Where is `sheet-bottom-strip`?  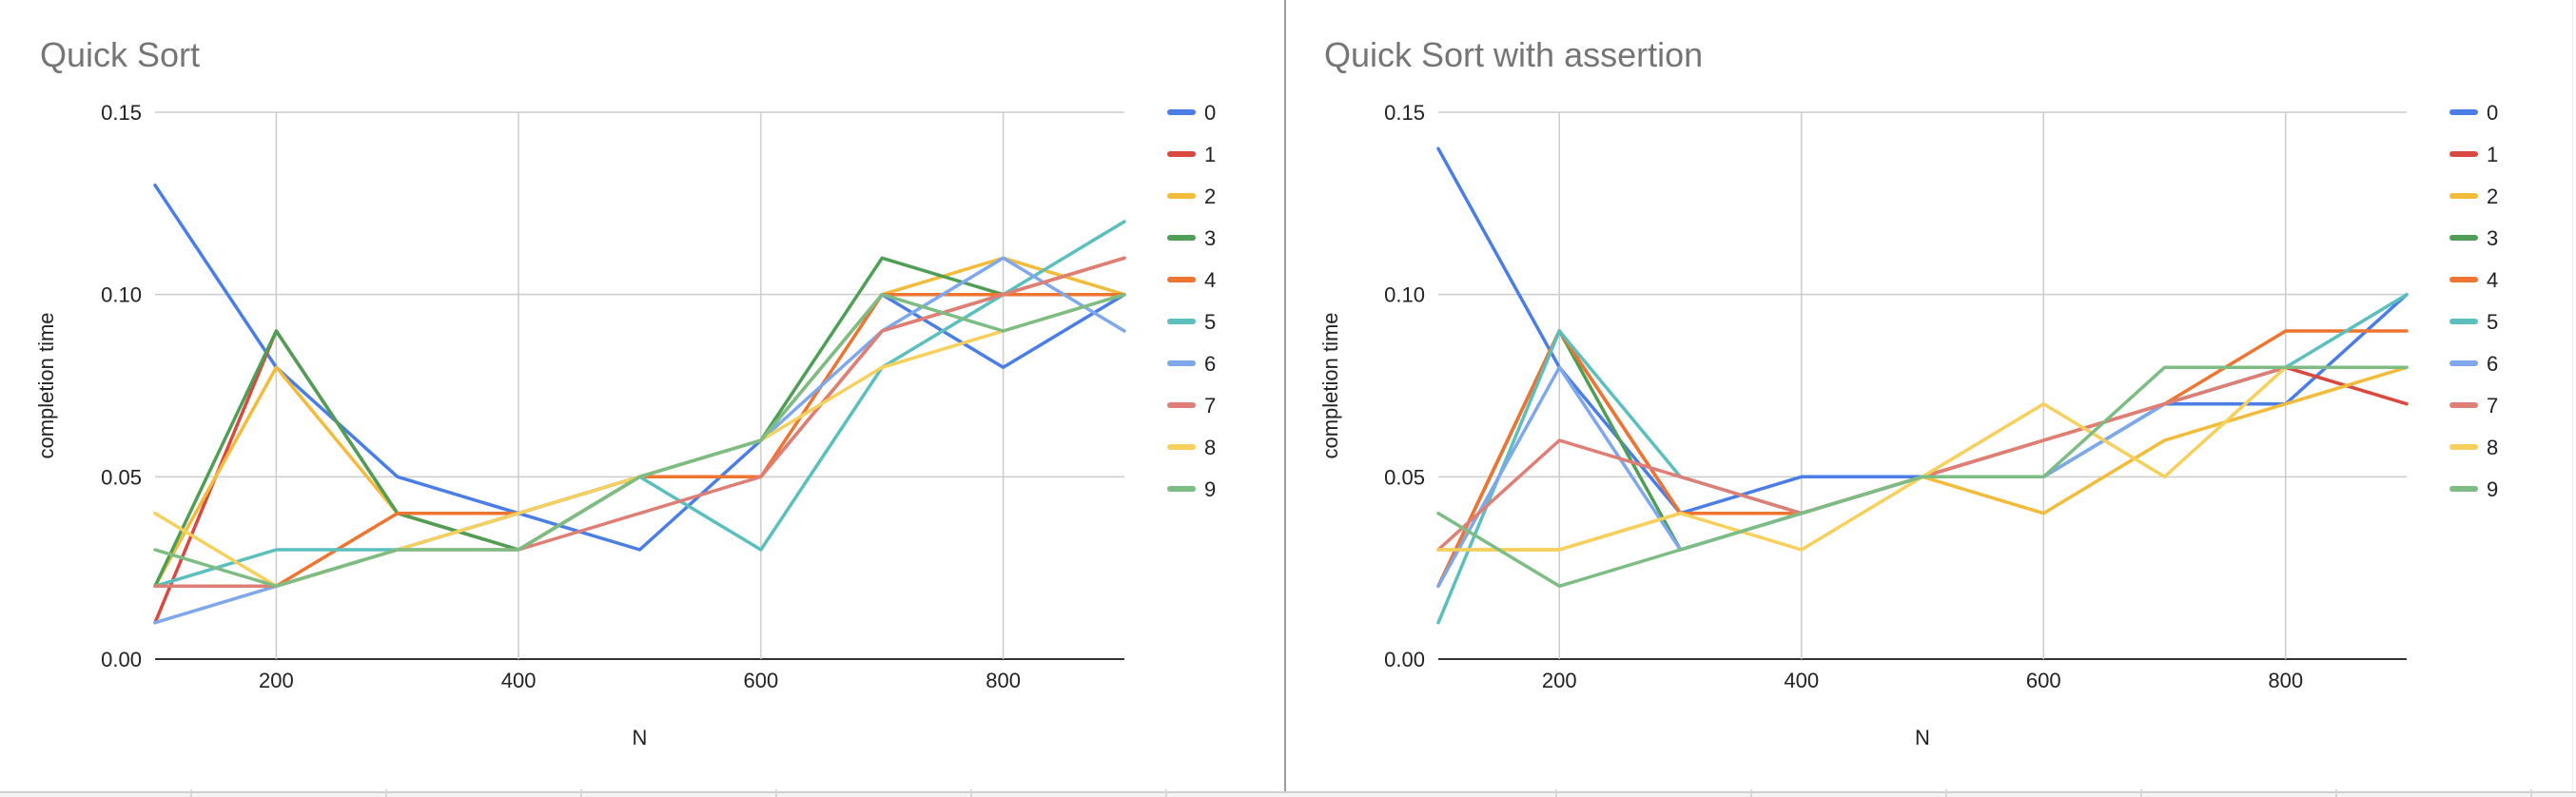
sheet-bottom-strip is located at coordinates (1288, 795).